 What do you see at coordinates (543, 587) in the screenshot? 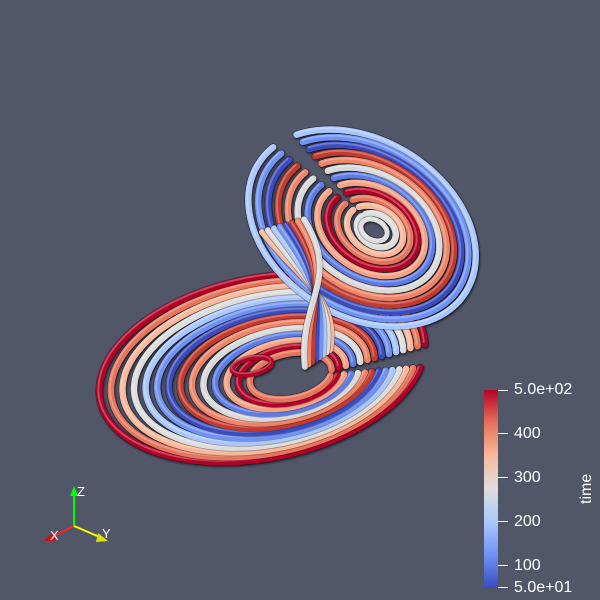
I see `colorbar-label-min: 5.0e+01` at bounding box center [543, 587].